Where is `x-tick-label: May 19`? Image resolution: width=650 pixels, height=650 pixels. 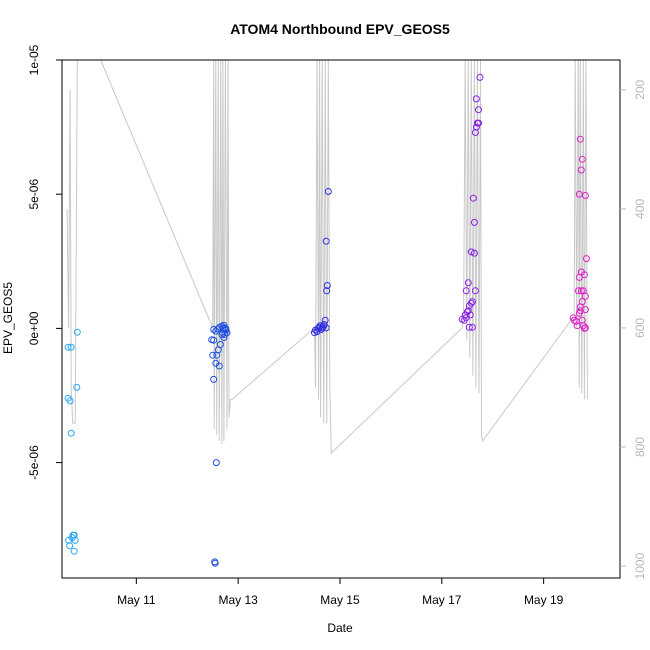 x-tick-label: May 19 is located at coordinates (544, 600).